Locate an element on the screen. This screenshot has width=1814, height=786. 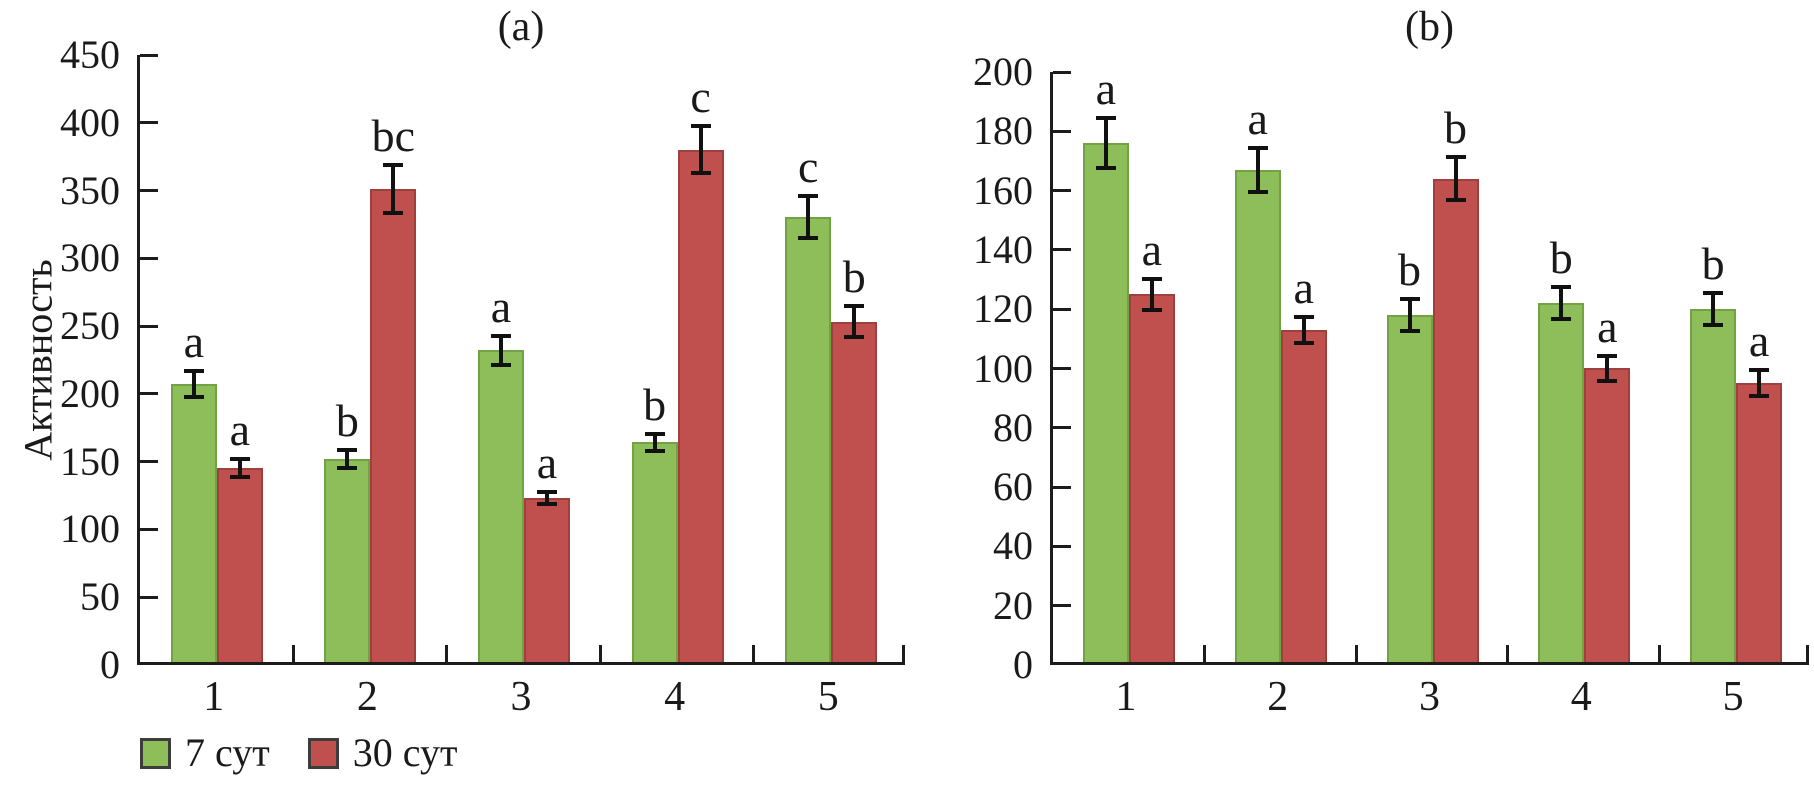
bar-green-cat2 is located at coordinates (347, 560).